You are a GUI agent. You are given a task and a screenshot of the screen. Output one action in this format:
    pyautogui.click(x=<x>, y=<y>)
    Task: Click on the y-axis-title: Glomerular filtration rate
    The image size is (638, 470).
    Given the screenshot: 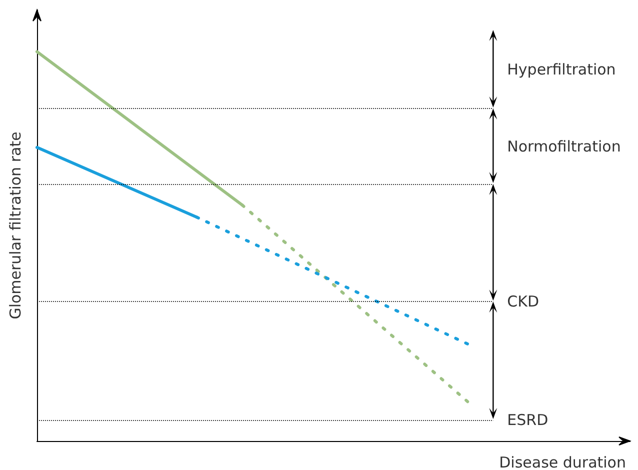 What is the action you would take?
    pyautogui.click(x=15, y=226)
    